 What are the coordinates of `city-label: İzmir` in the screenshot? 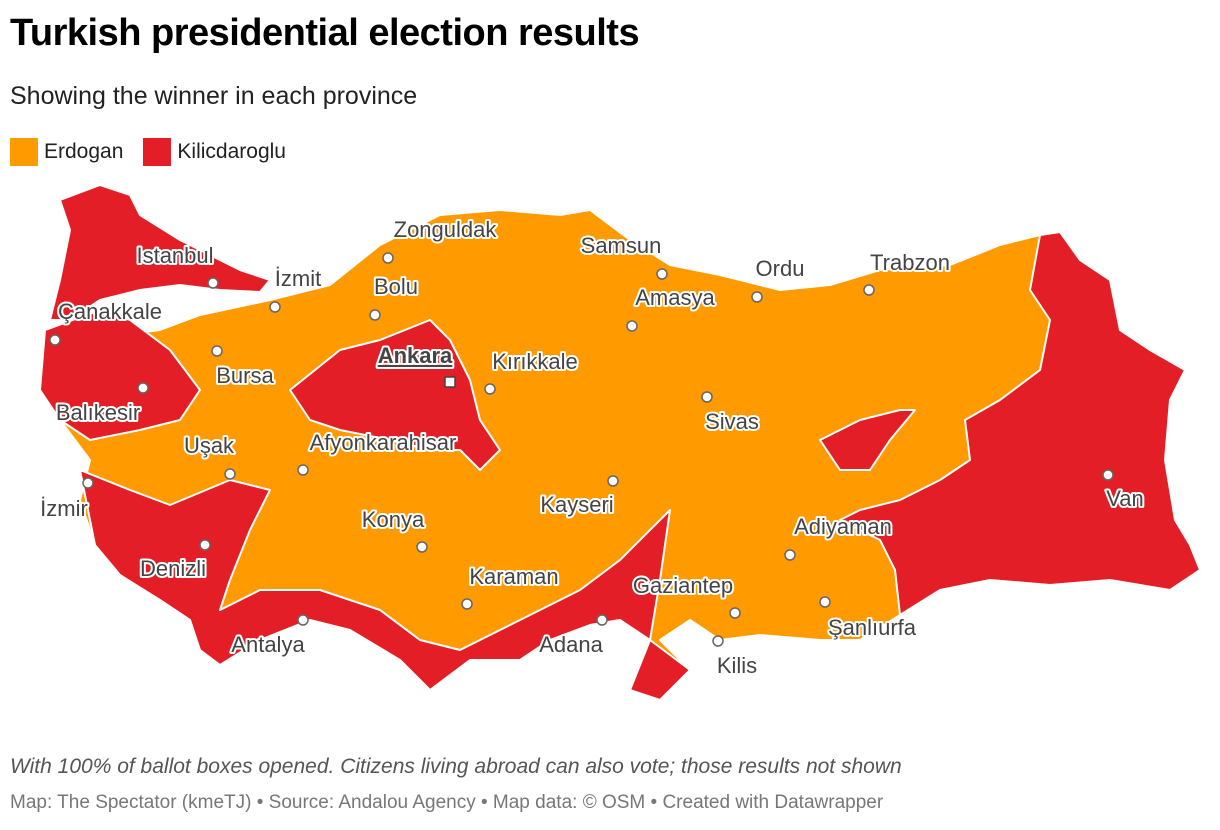 It's located at (64, 508).